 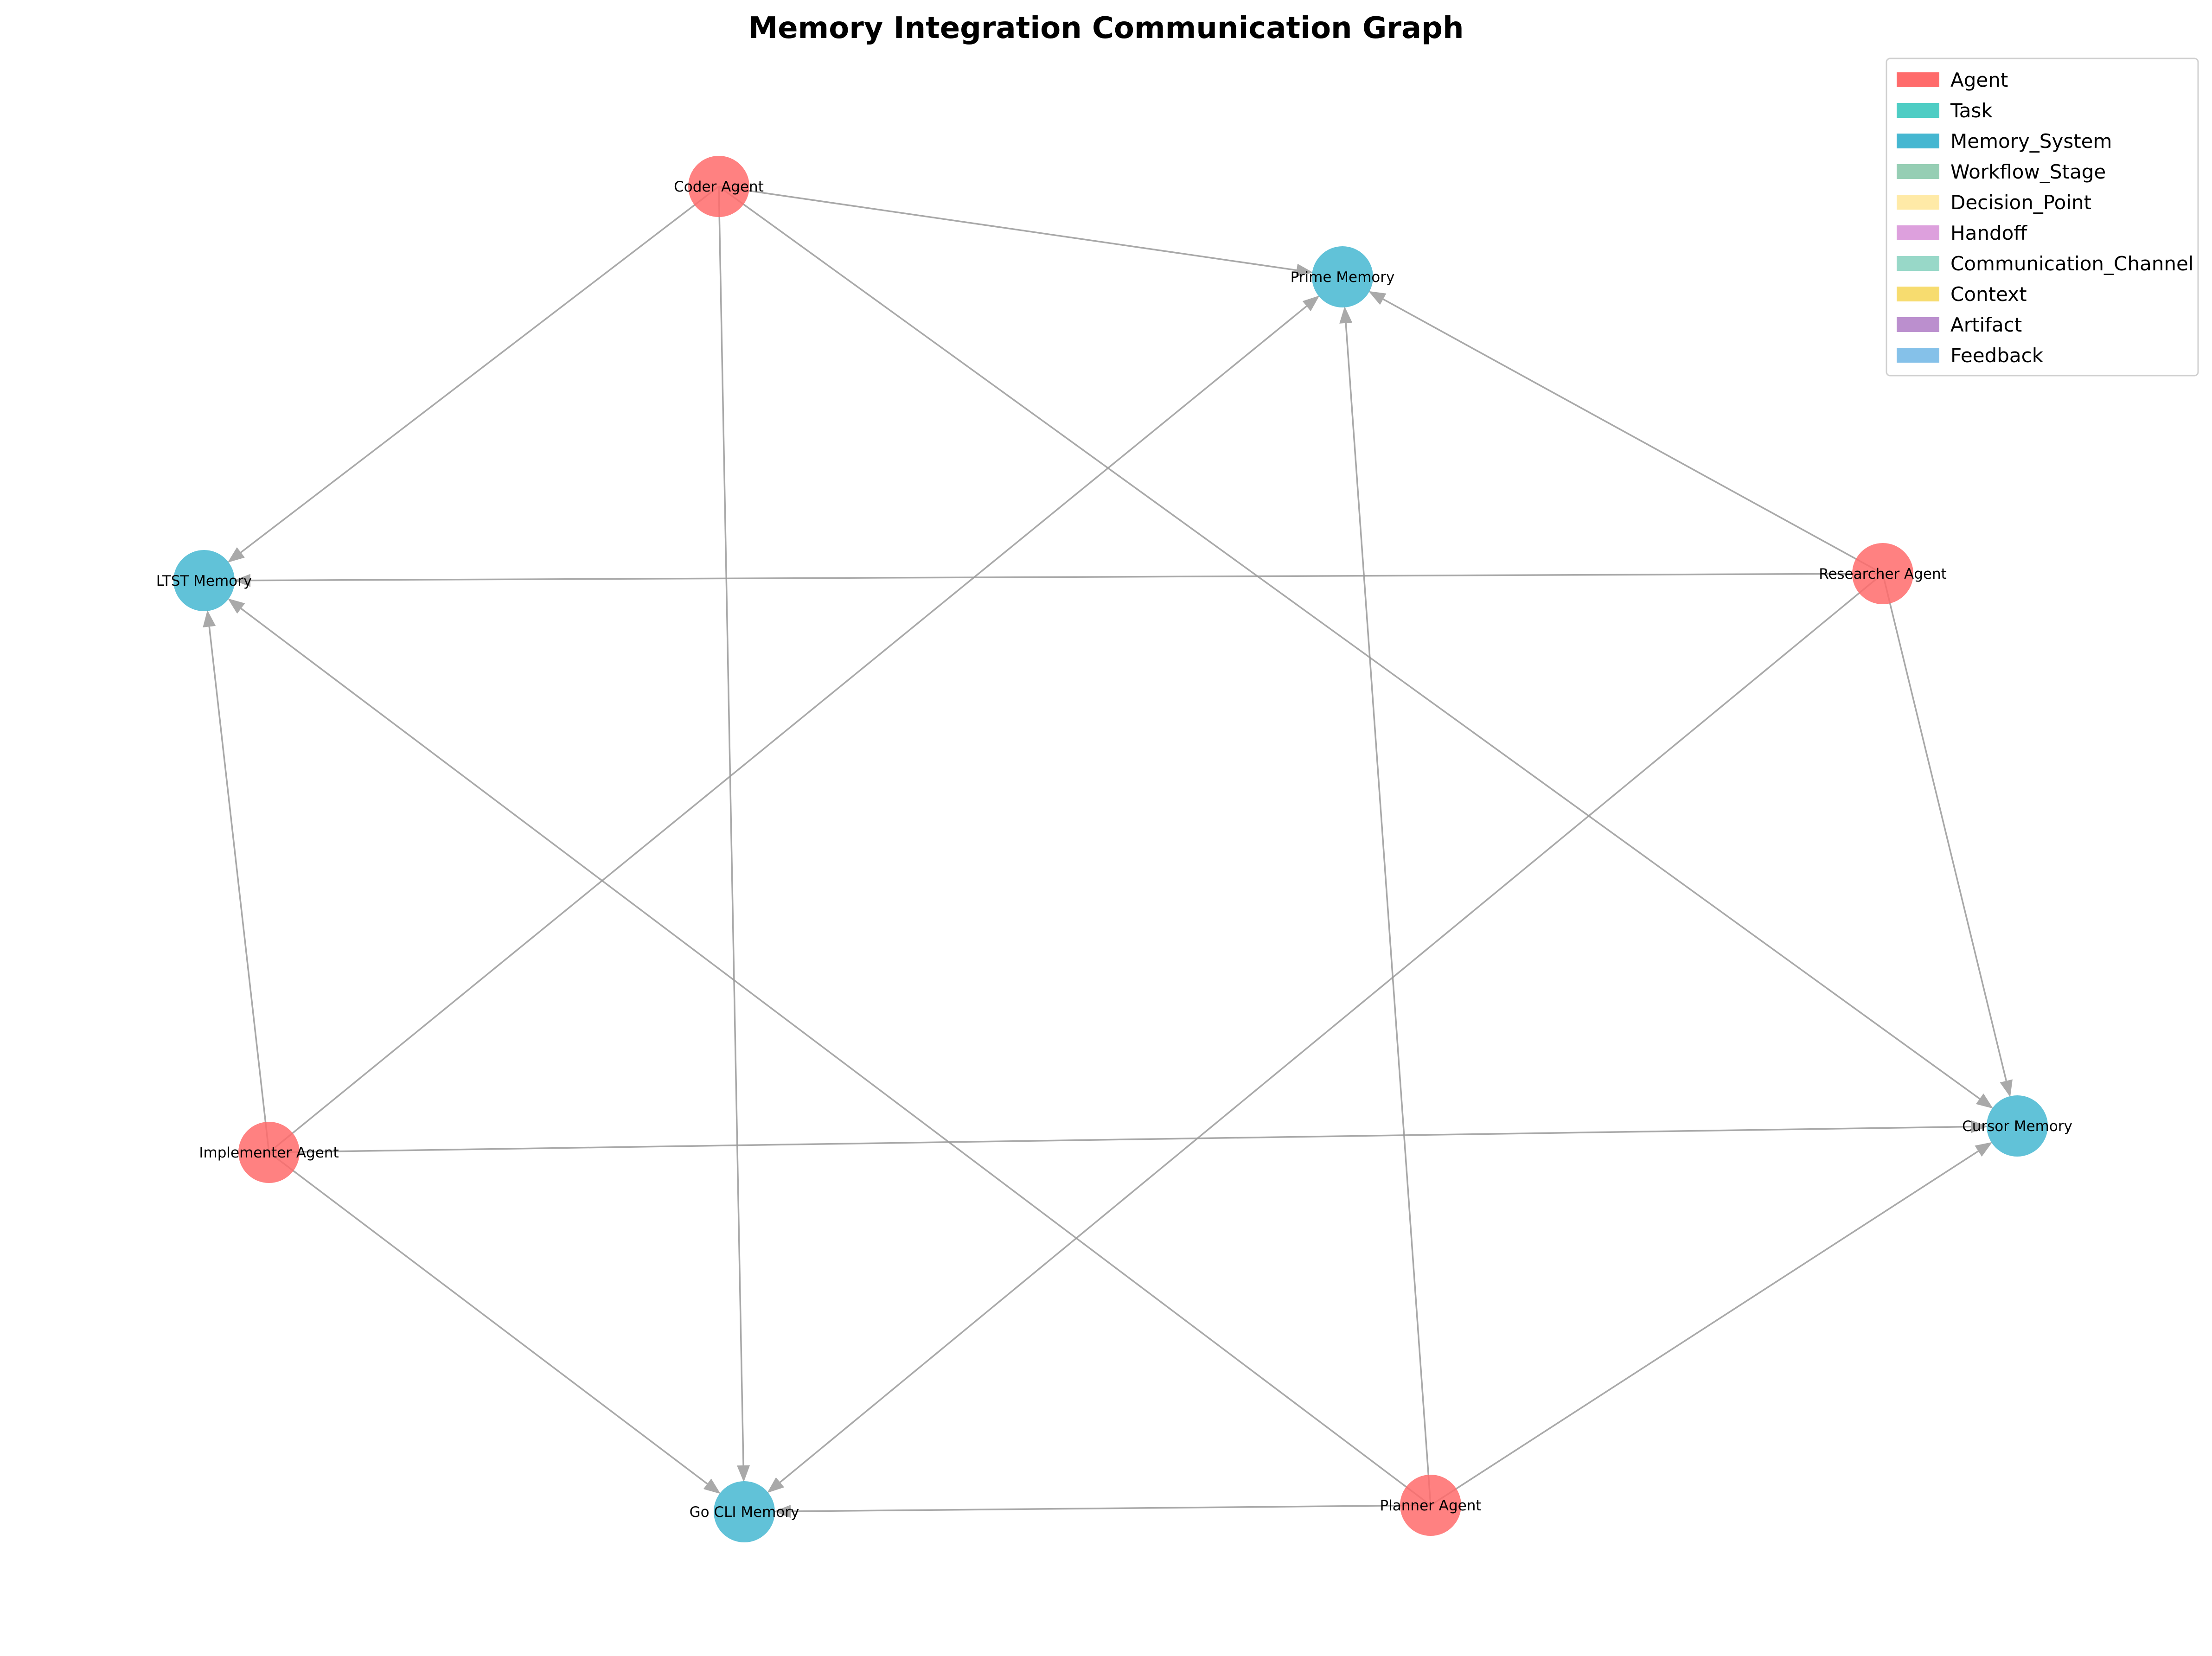 What do you see at coordinates (1346, 315) in the screenshot?
I see `arrowhead-planner-to-prime` at bounding box center [1346, 315].